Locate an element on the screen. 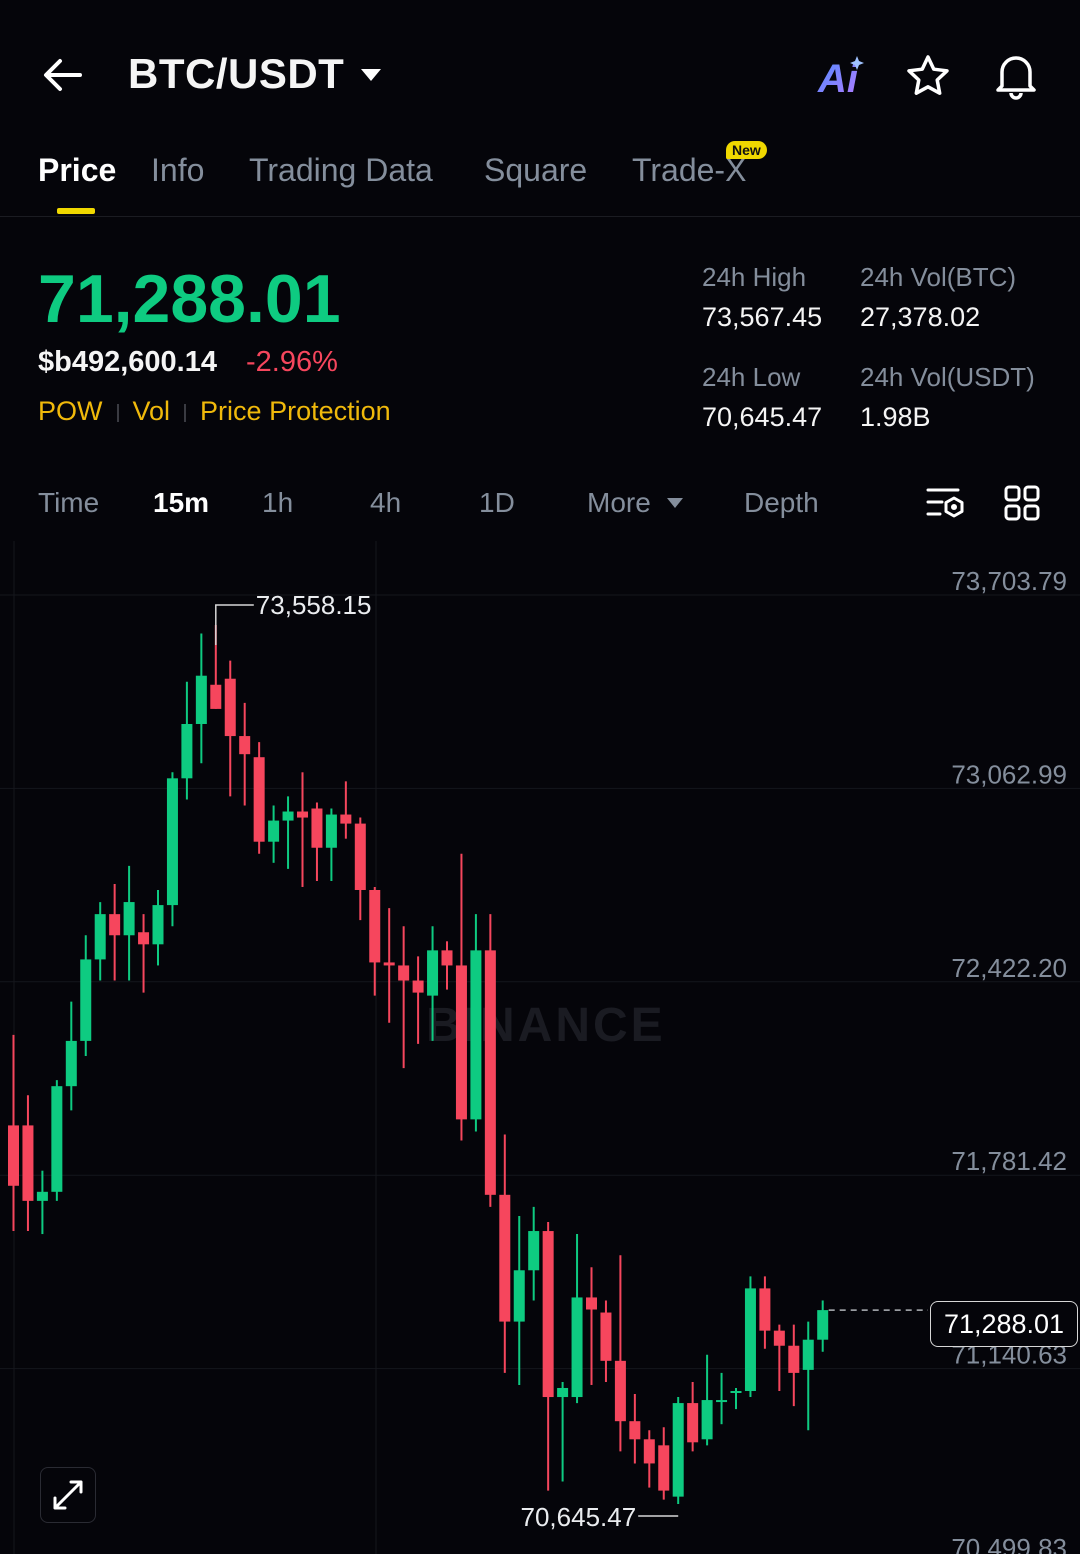 The image size is (1080, 1554). tab-square: Square is located at coordinates (536, 170).